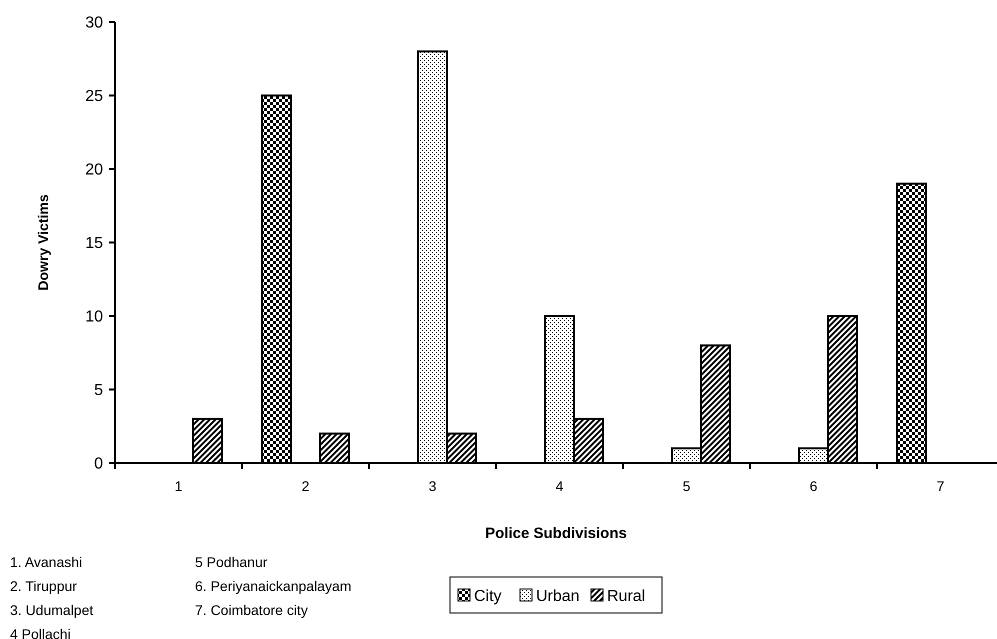  Describe the element at coordinates (814, 486) in the screenshot. I see `x-tick-label: 6` at that location.